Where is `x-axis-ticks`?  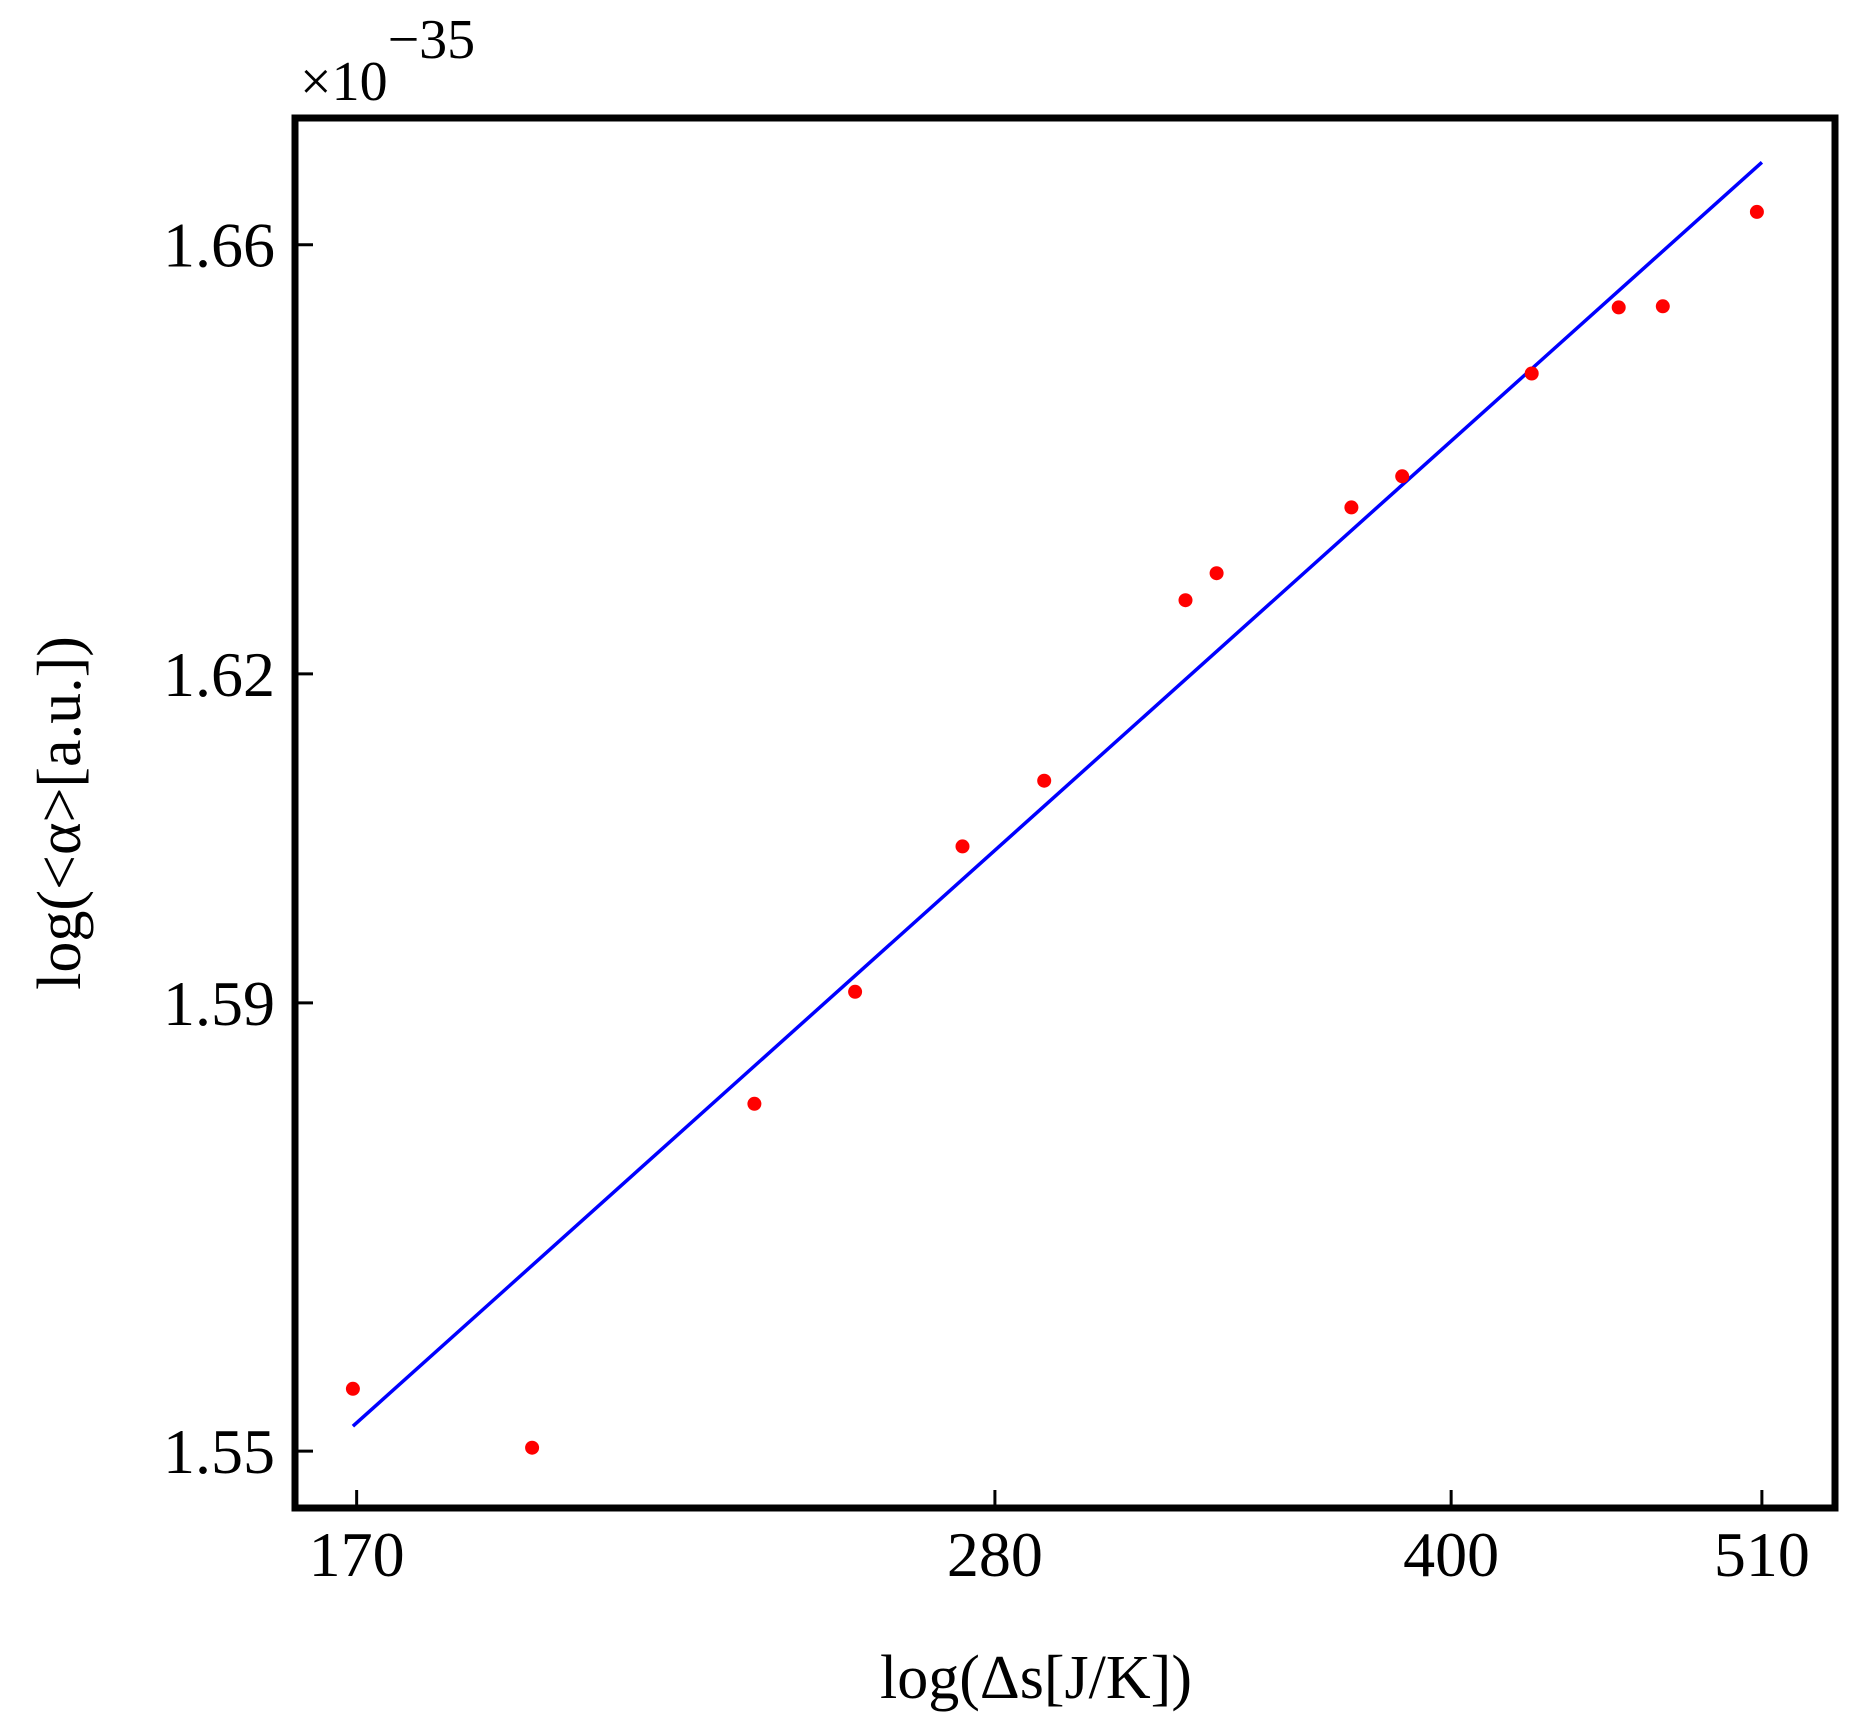
x-axis-ticks is located at coordinates (1059, 1499).